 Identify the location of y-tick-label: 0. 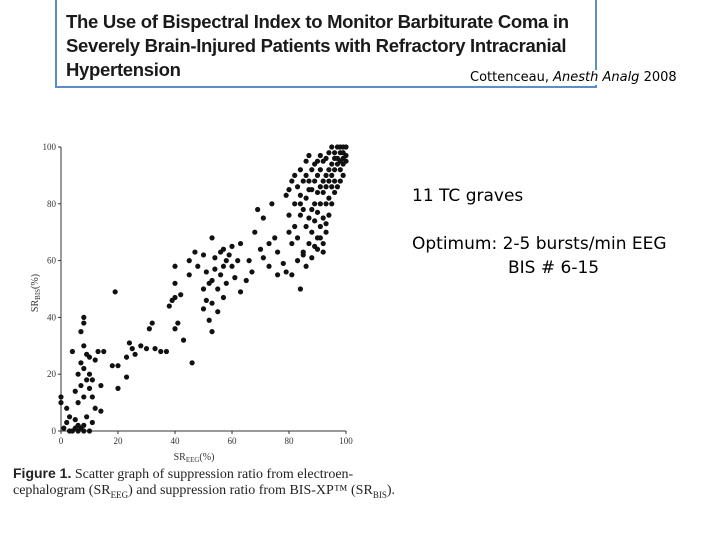
(54, 431).